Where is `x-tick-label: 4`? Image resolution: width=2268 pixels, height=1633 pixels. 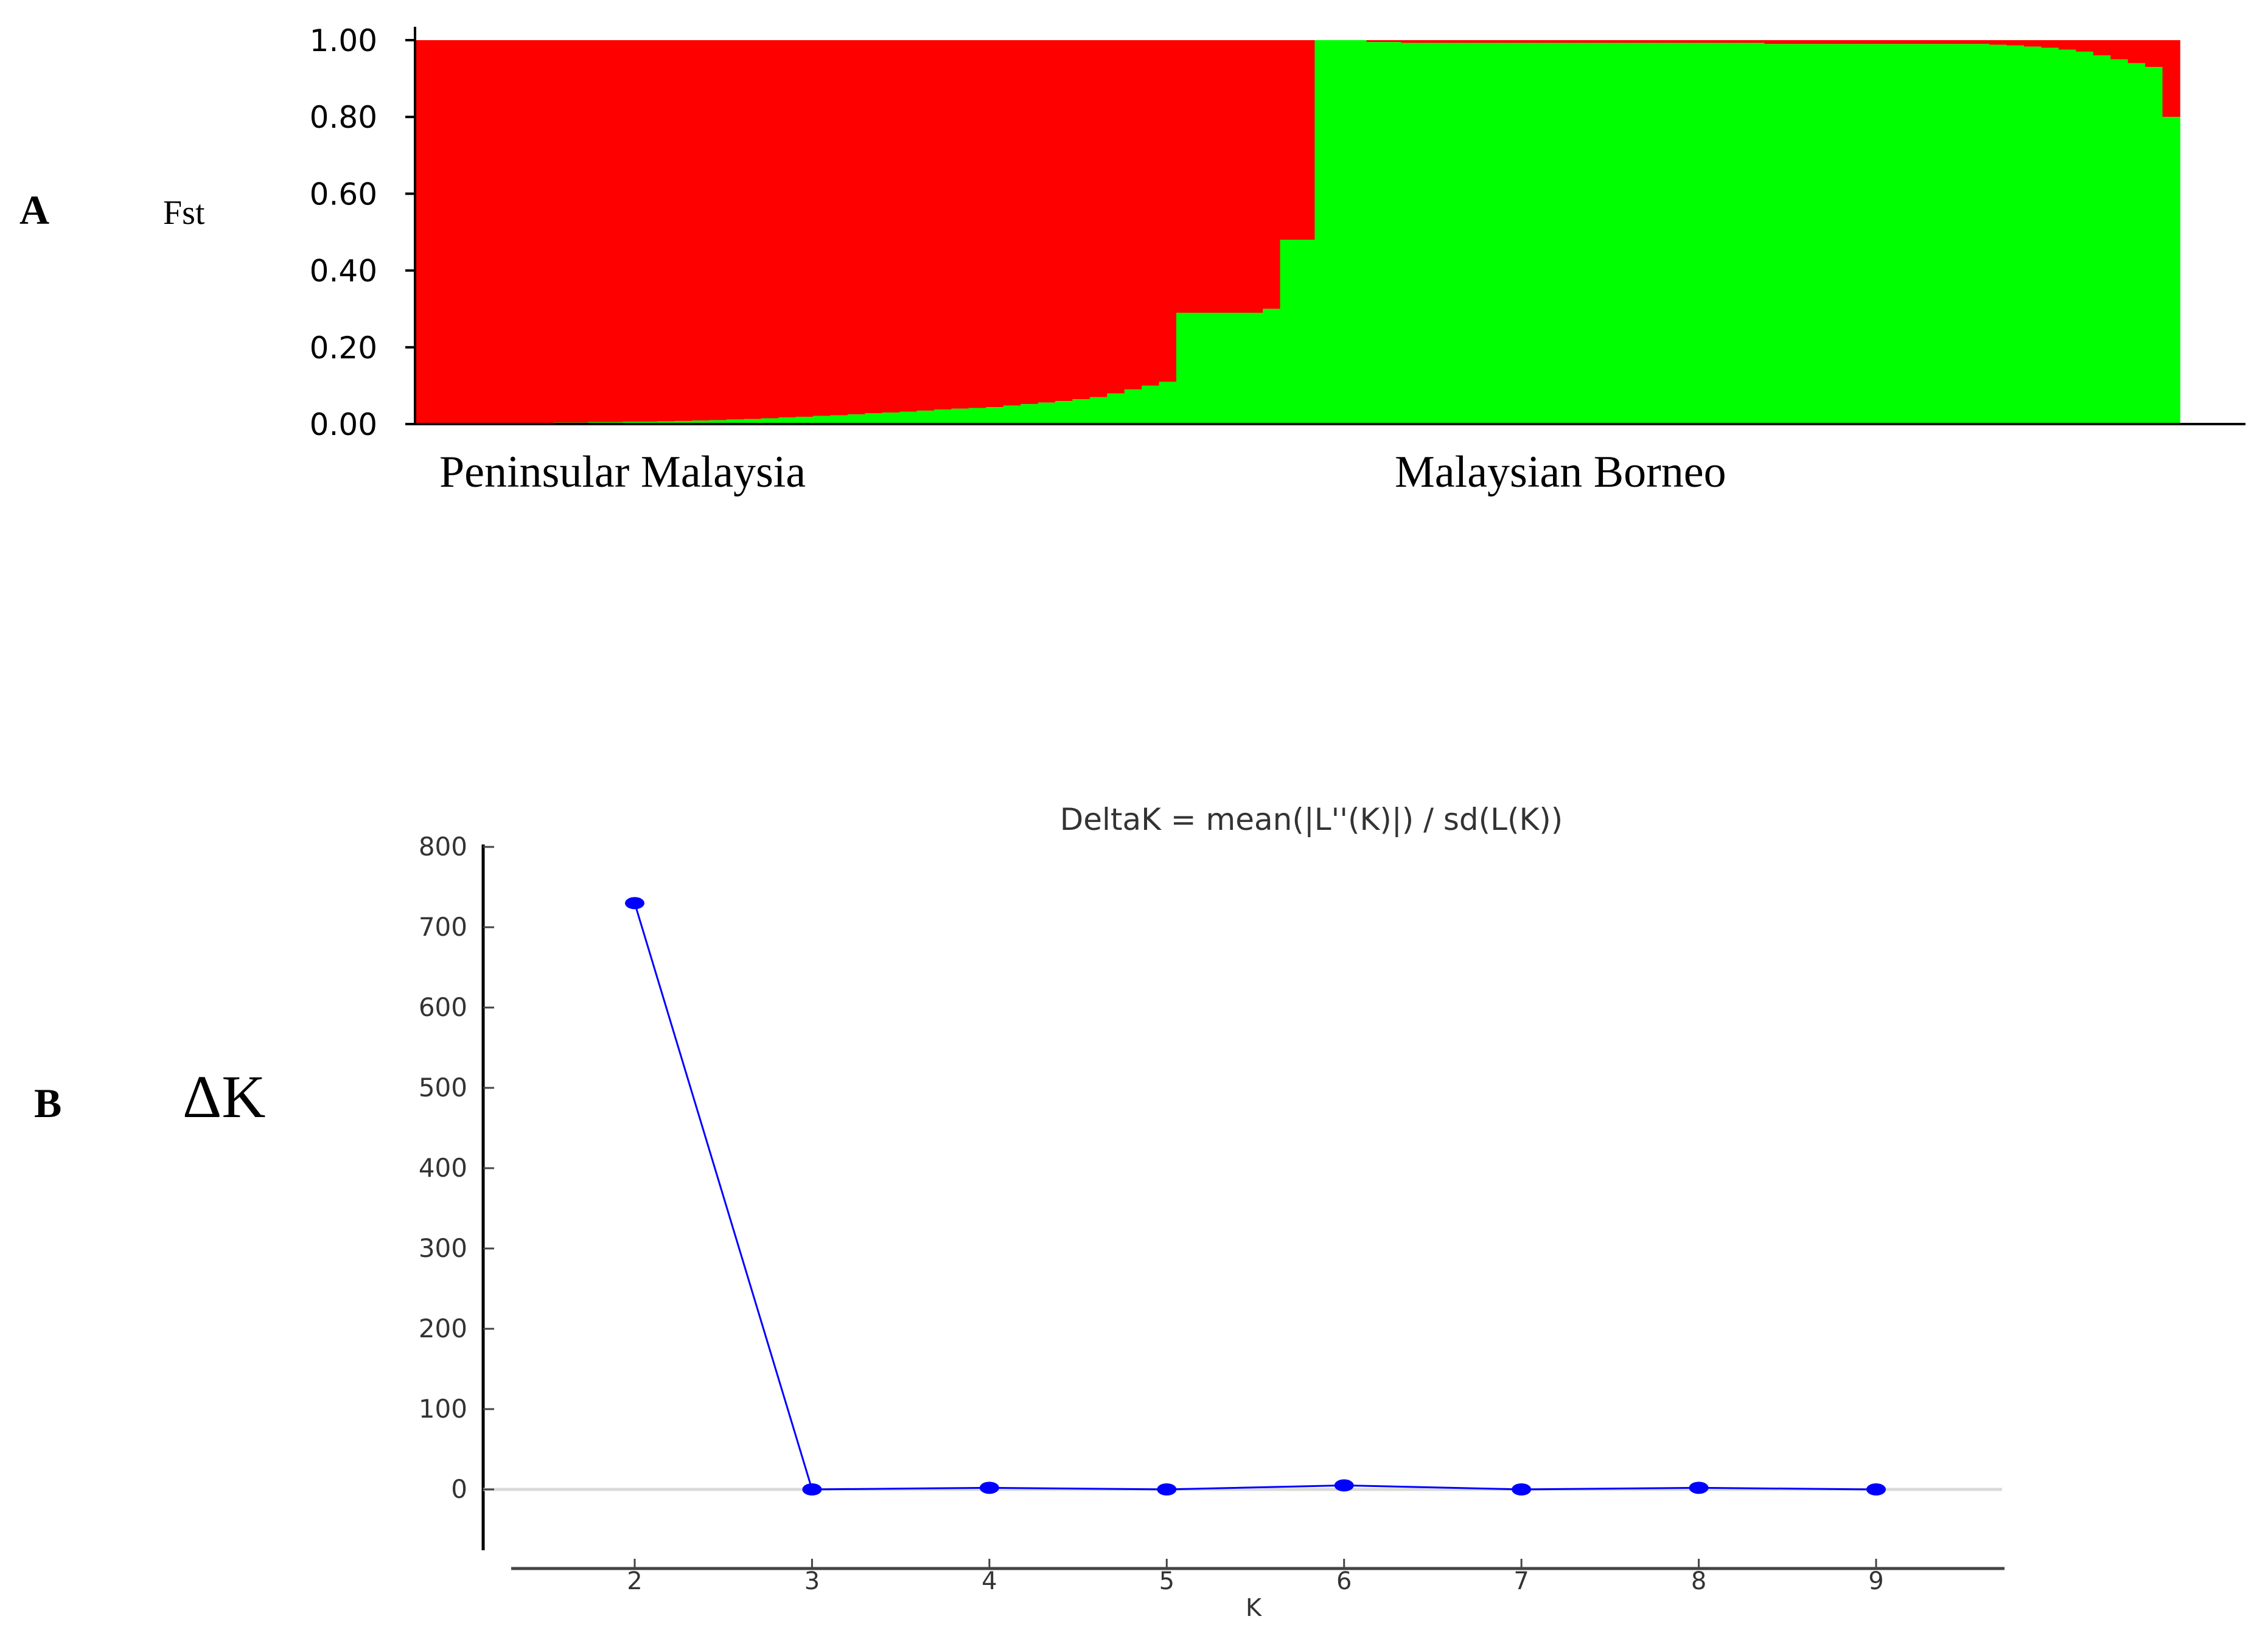
x-tick-label: 4 is located at coordinates (989, 1581).